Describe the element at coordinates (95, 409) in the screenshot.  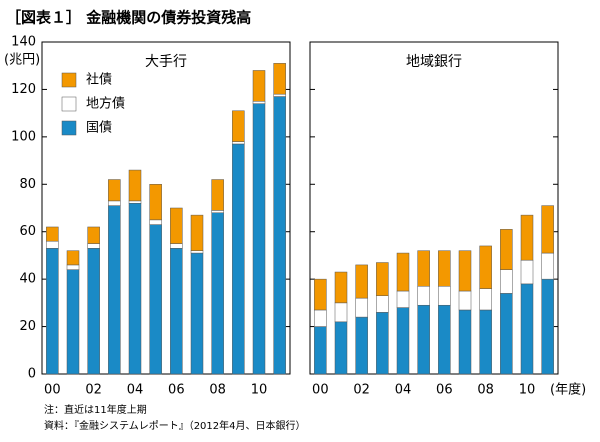
I see `note: 注：直近は11年度上期` at that location.